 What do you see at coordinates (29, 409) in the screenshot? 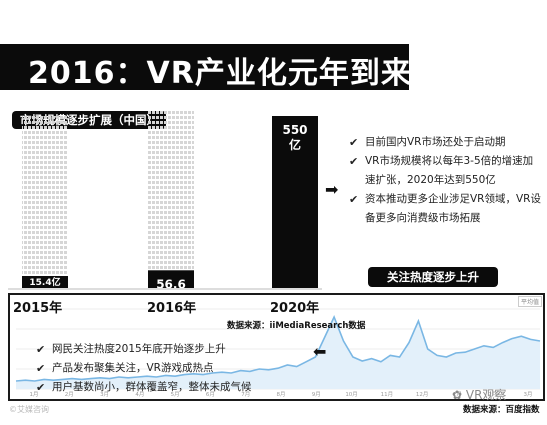
I see `watermark-left: ©艾媒咨询` at bounding box center [29, 409].